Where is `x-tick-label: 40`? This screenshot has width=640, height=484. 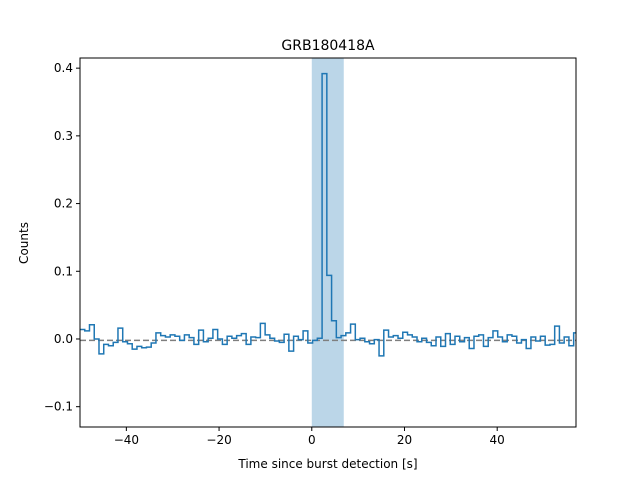
x-tick-label: 40 is located at coordinates (497, 440).